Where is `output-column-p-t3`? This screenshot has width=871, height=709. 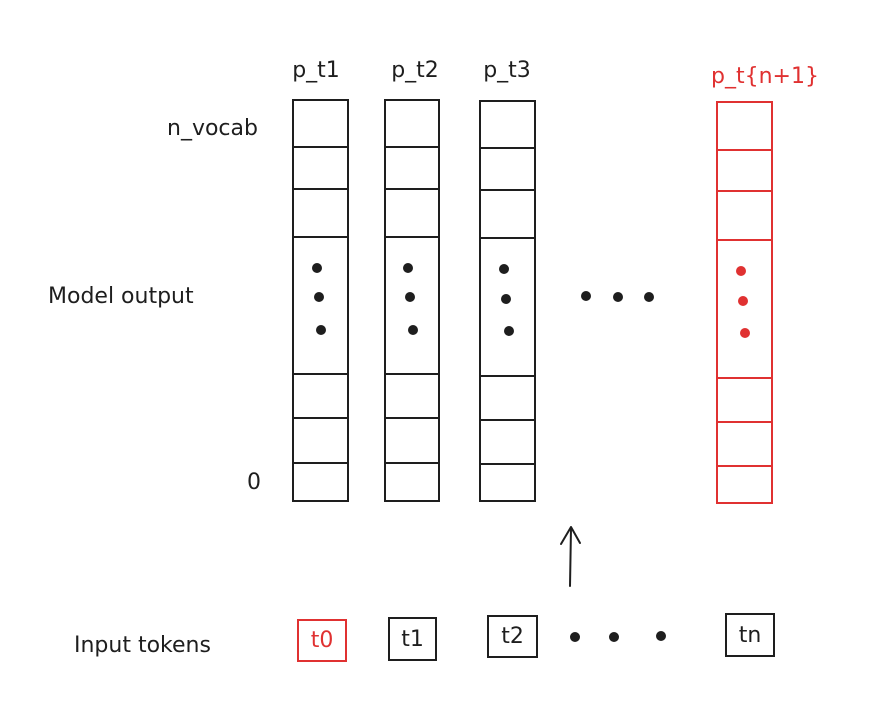 output-column-p-t3 is located at coordinates (507, 301).